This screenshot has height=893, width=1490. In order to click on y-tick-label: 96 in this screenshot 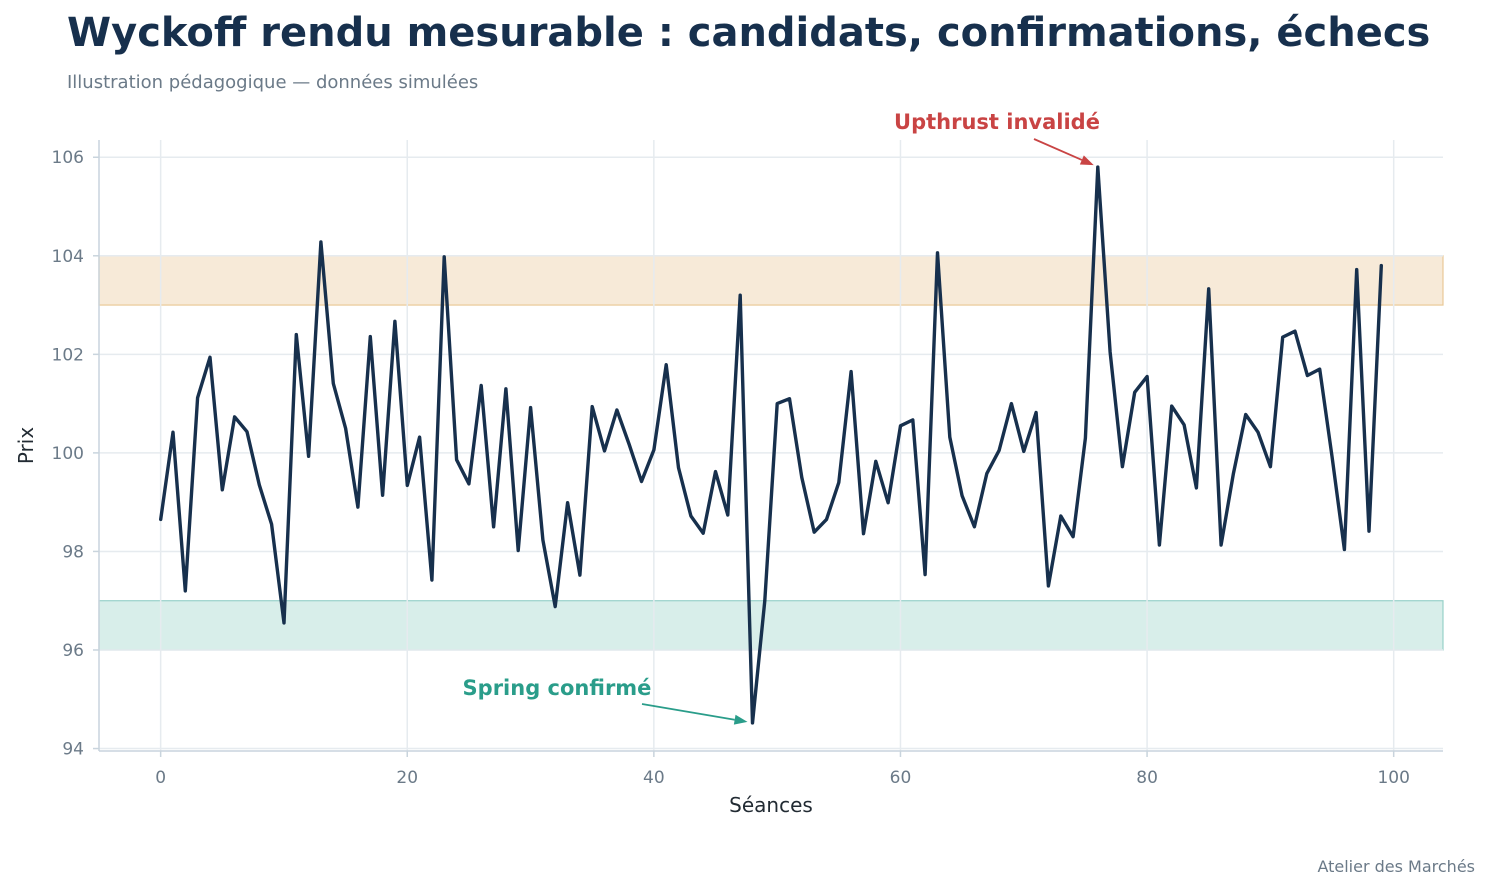, I will do `click(73, 651)`.